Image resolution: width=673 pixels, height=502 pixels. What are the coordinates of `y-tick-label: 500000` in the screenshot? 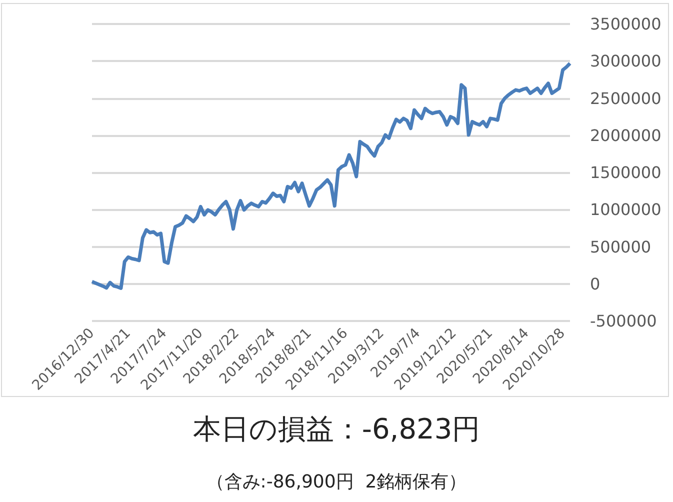 It's located at (621, 246).